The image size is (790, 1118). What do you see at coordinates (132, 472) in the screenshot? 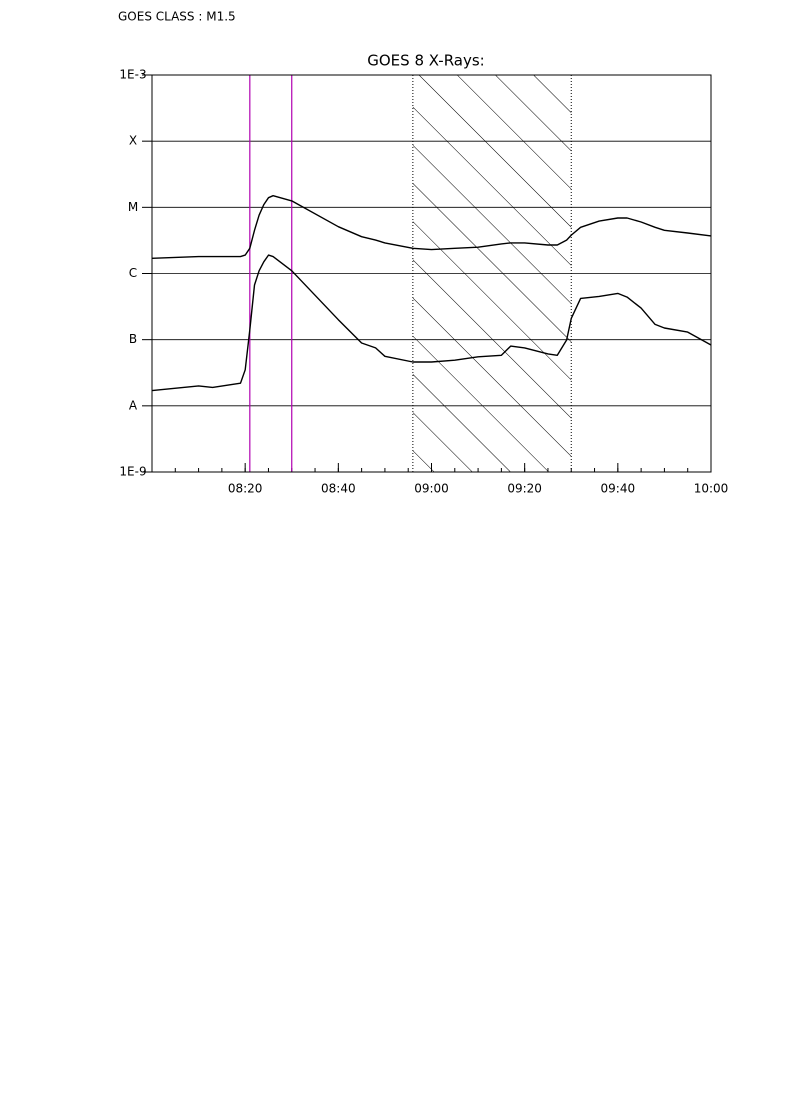
I see `y-tick-label: 1E-9` at bounding box center [132, 472].